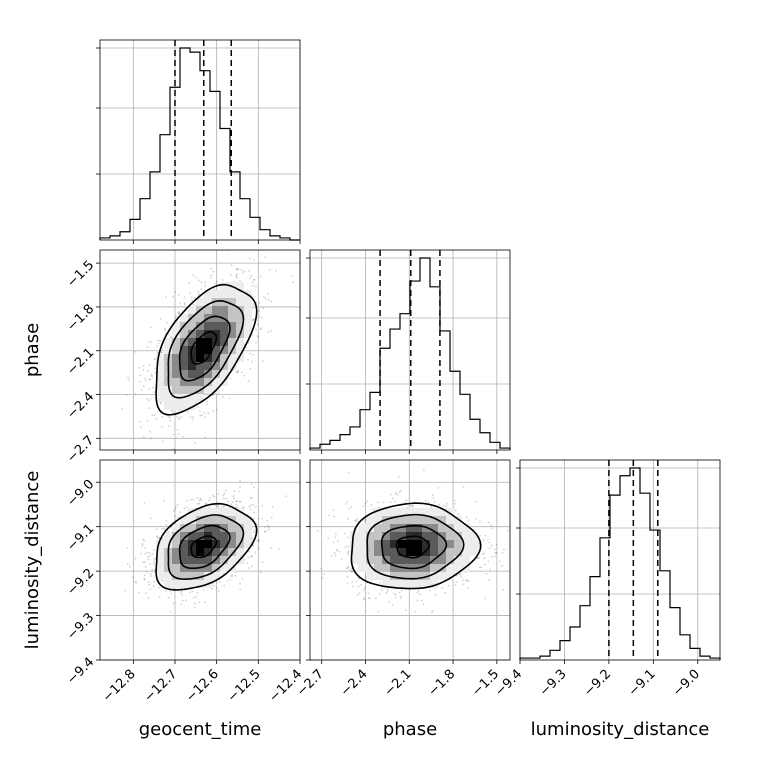 This screenshot has height=760, width=760. I want to click on hist-phase, so click(410, 350).